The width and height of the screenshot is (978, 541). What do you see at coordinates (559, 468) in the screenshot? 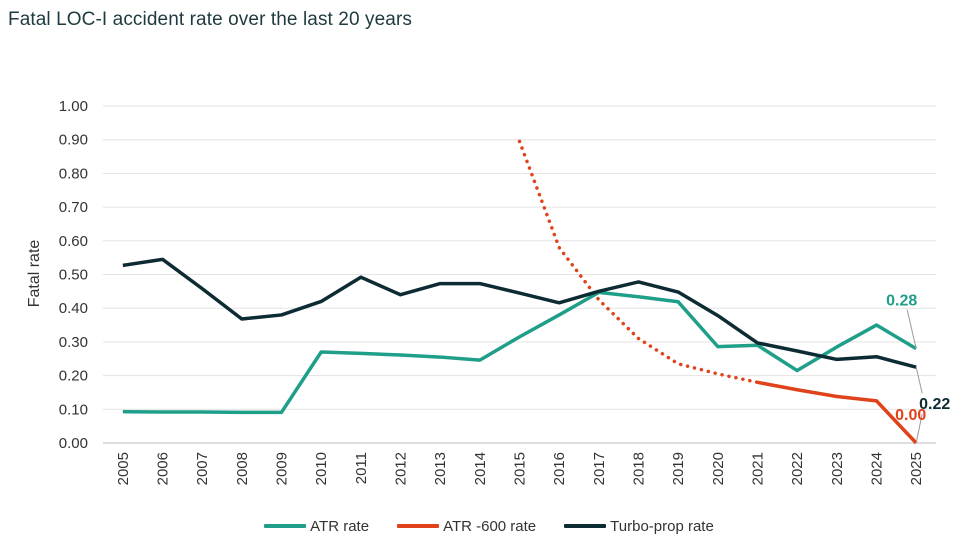
I see `x-tick-label: 2016` at bounding box center [559, 468].